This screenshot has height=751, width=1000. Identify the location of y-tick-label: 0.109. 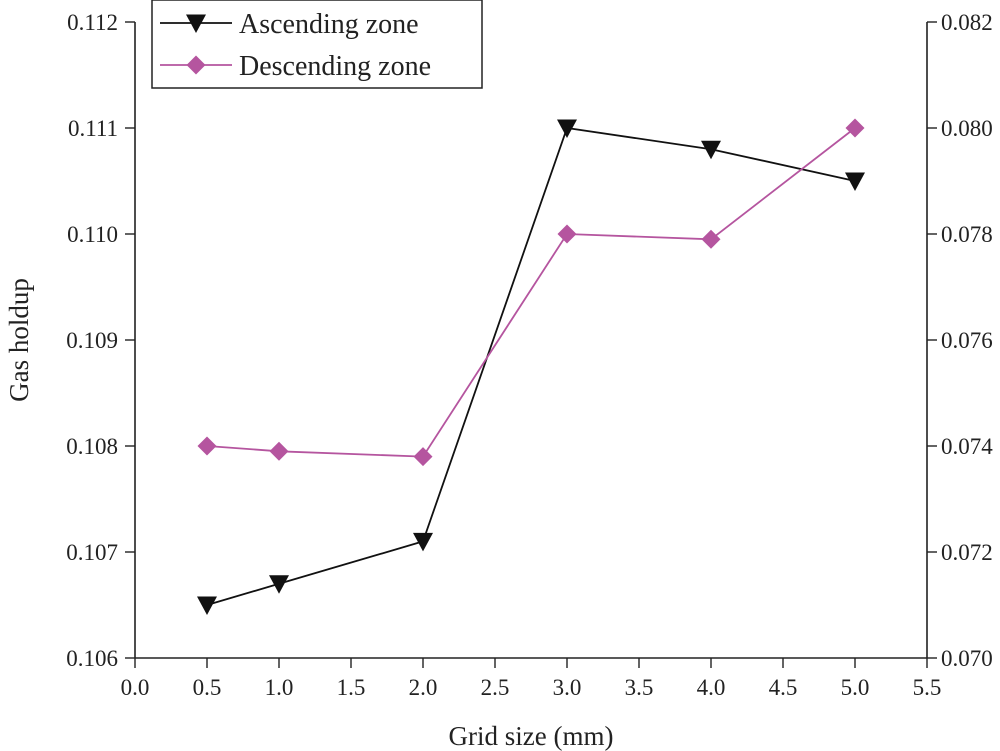
(92, 340).